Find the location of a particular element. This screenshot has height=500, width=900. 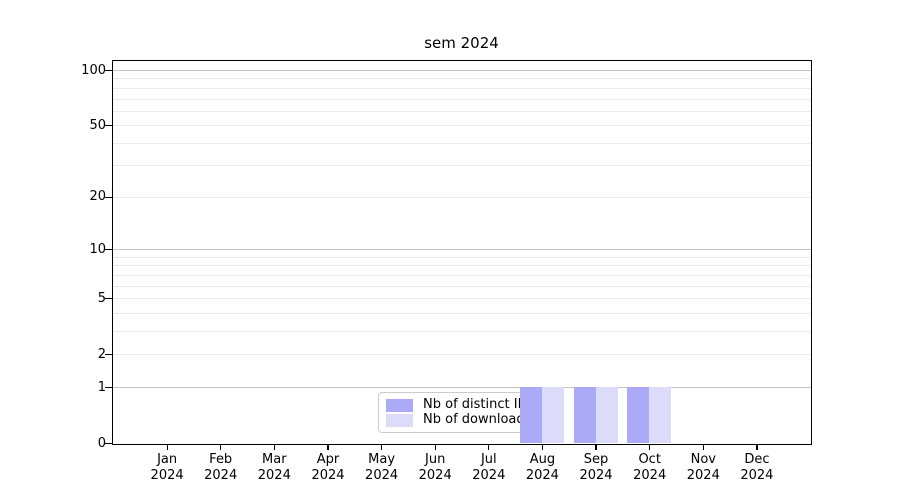

x-tick-label: Jan 2024 is located at coordinates (167, 468).